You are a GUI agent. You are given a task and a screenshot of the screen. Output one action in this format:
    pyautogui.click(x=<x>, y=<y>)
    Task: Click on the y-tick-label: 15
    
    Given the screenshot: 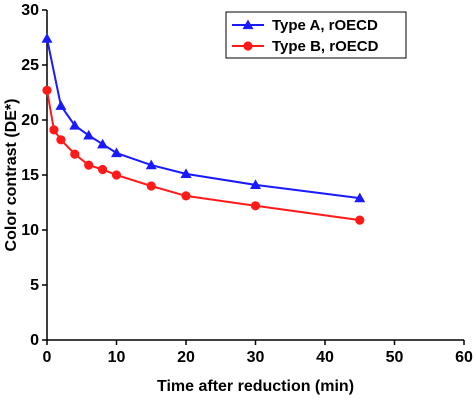 What is the action you would take?
    pyautogui.click(x=30, y=175)
    